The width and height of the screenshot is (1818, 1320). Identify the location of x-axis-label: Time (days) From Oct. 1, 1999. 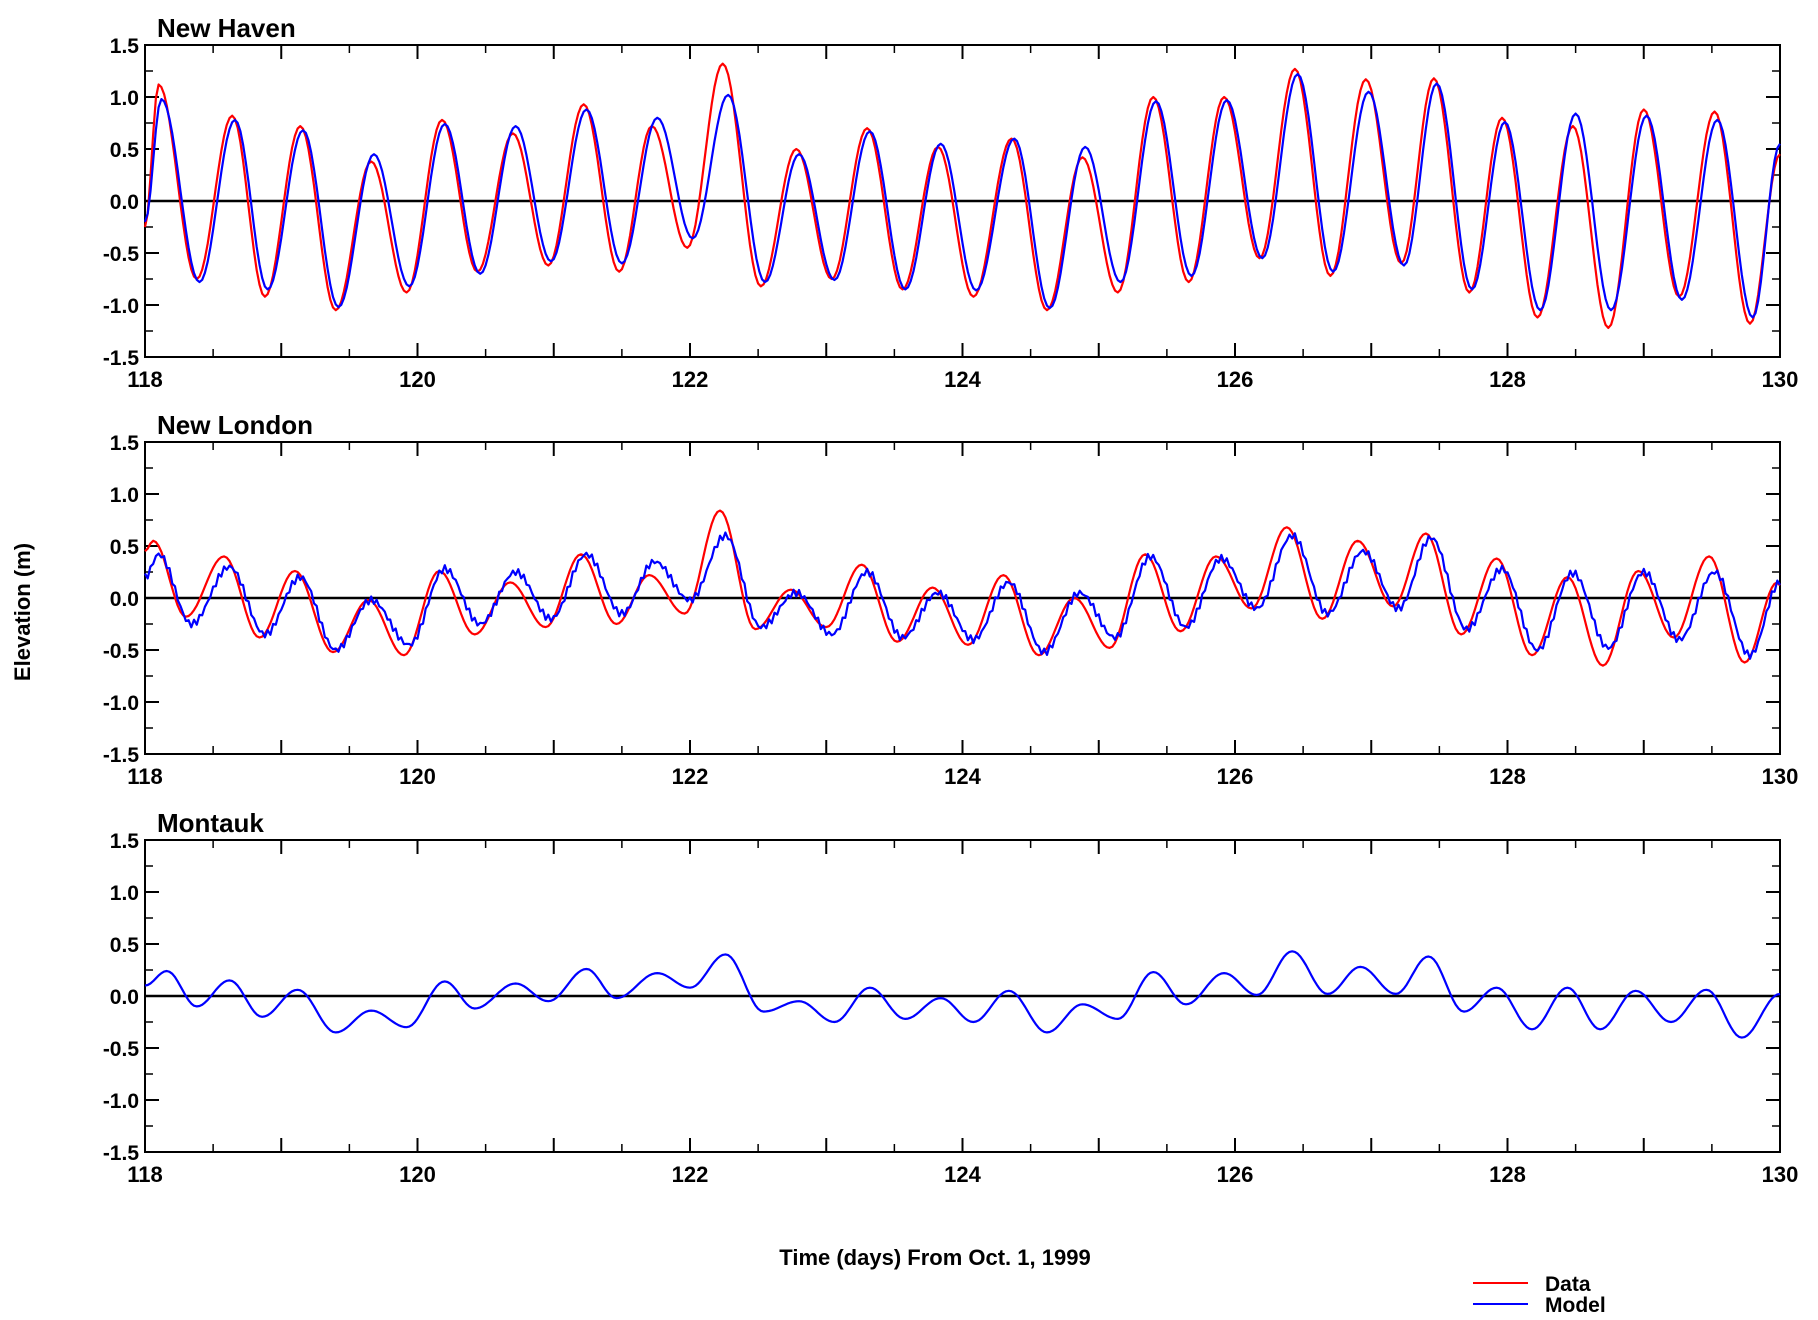
(934, 1257).